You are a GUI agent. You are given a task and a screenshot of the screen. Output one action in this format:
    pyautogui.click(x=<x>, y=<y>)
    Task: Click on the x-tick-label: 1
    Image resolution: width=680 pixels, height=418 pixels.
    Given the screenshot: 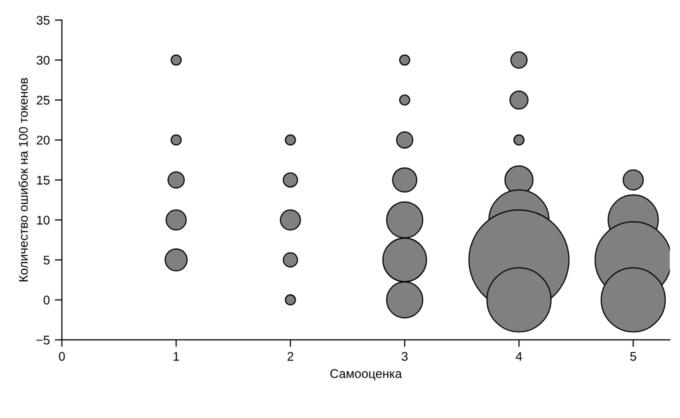 What is the action you would take?
    pyautogui.click(x=177, y=356)
    